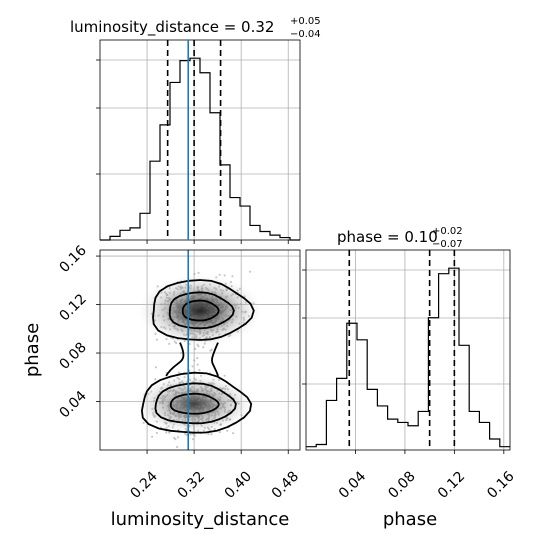 The width and height of the screenshot is (550, 550). What do you see at coordinates (305, 21) in the screenshot?
I see `title-luminosity-distance-upper: +0.05` at bounding box center [305, 21].